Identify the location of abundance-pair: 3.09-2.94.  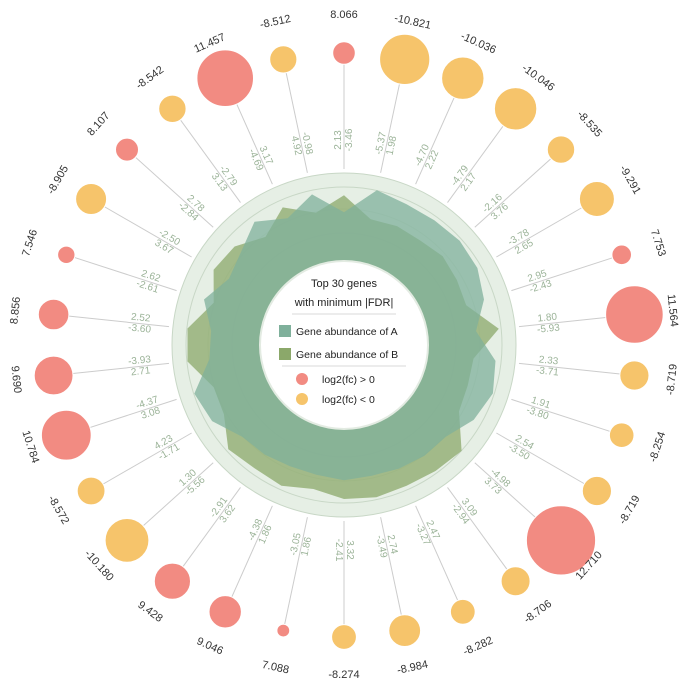
(464, 511).